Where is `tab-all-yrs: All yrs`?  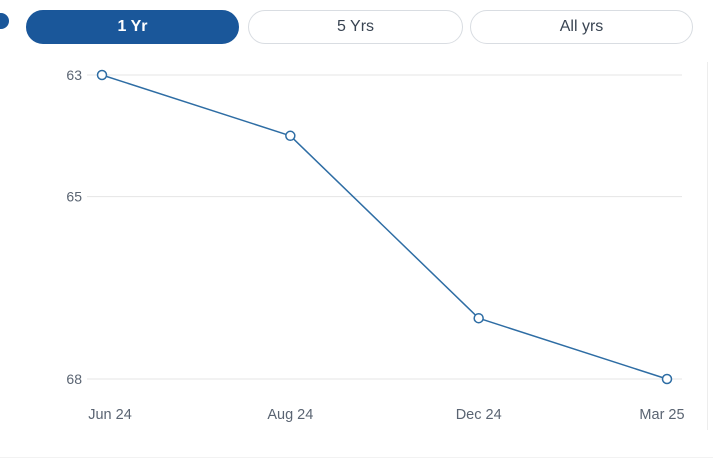
tab-all-yrs: All yrs is located at coordinates (581, 27).